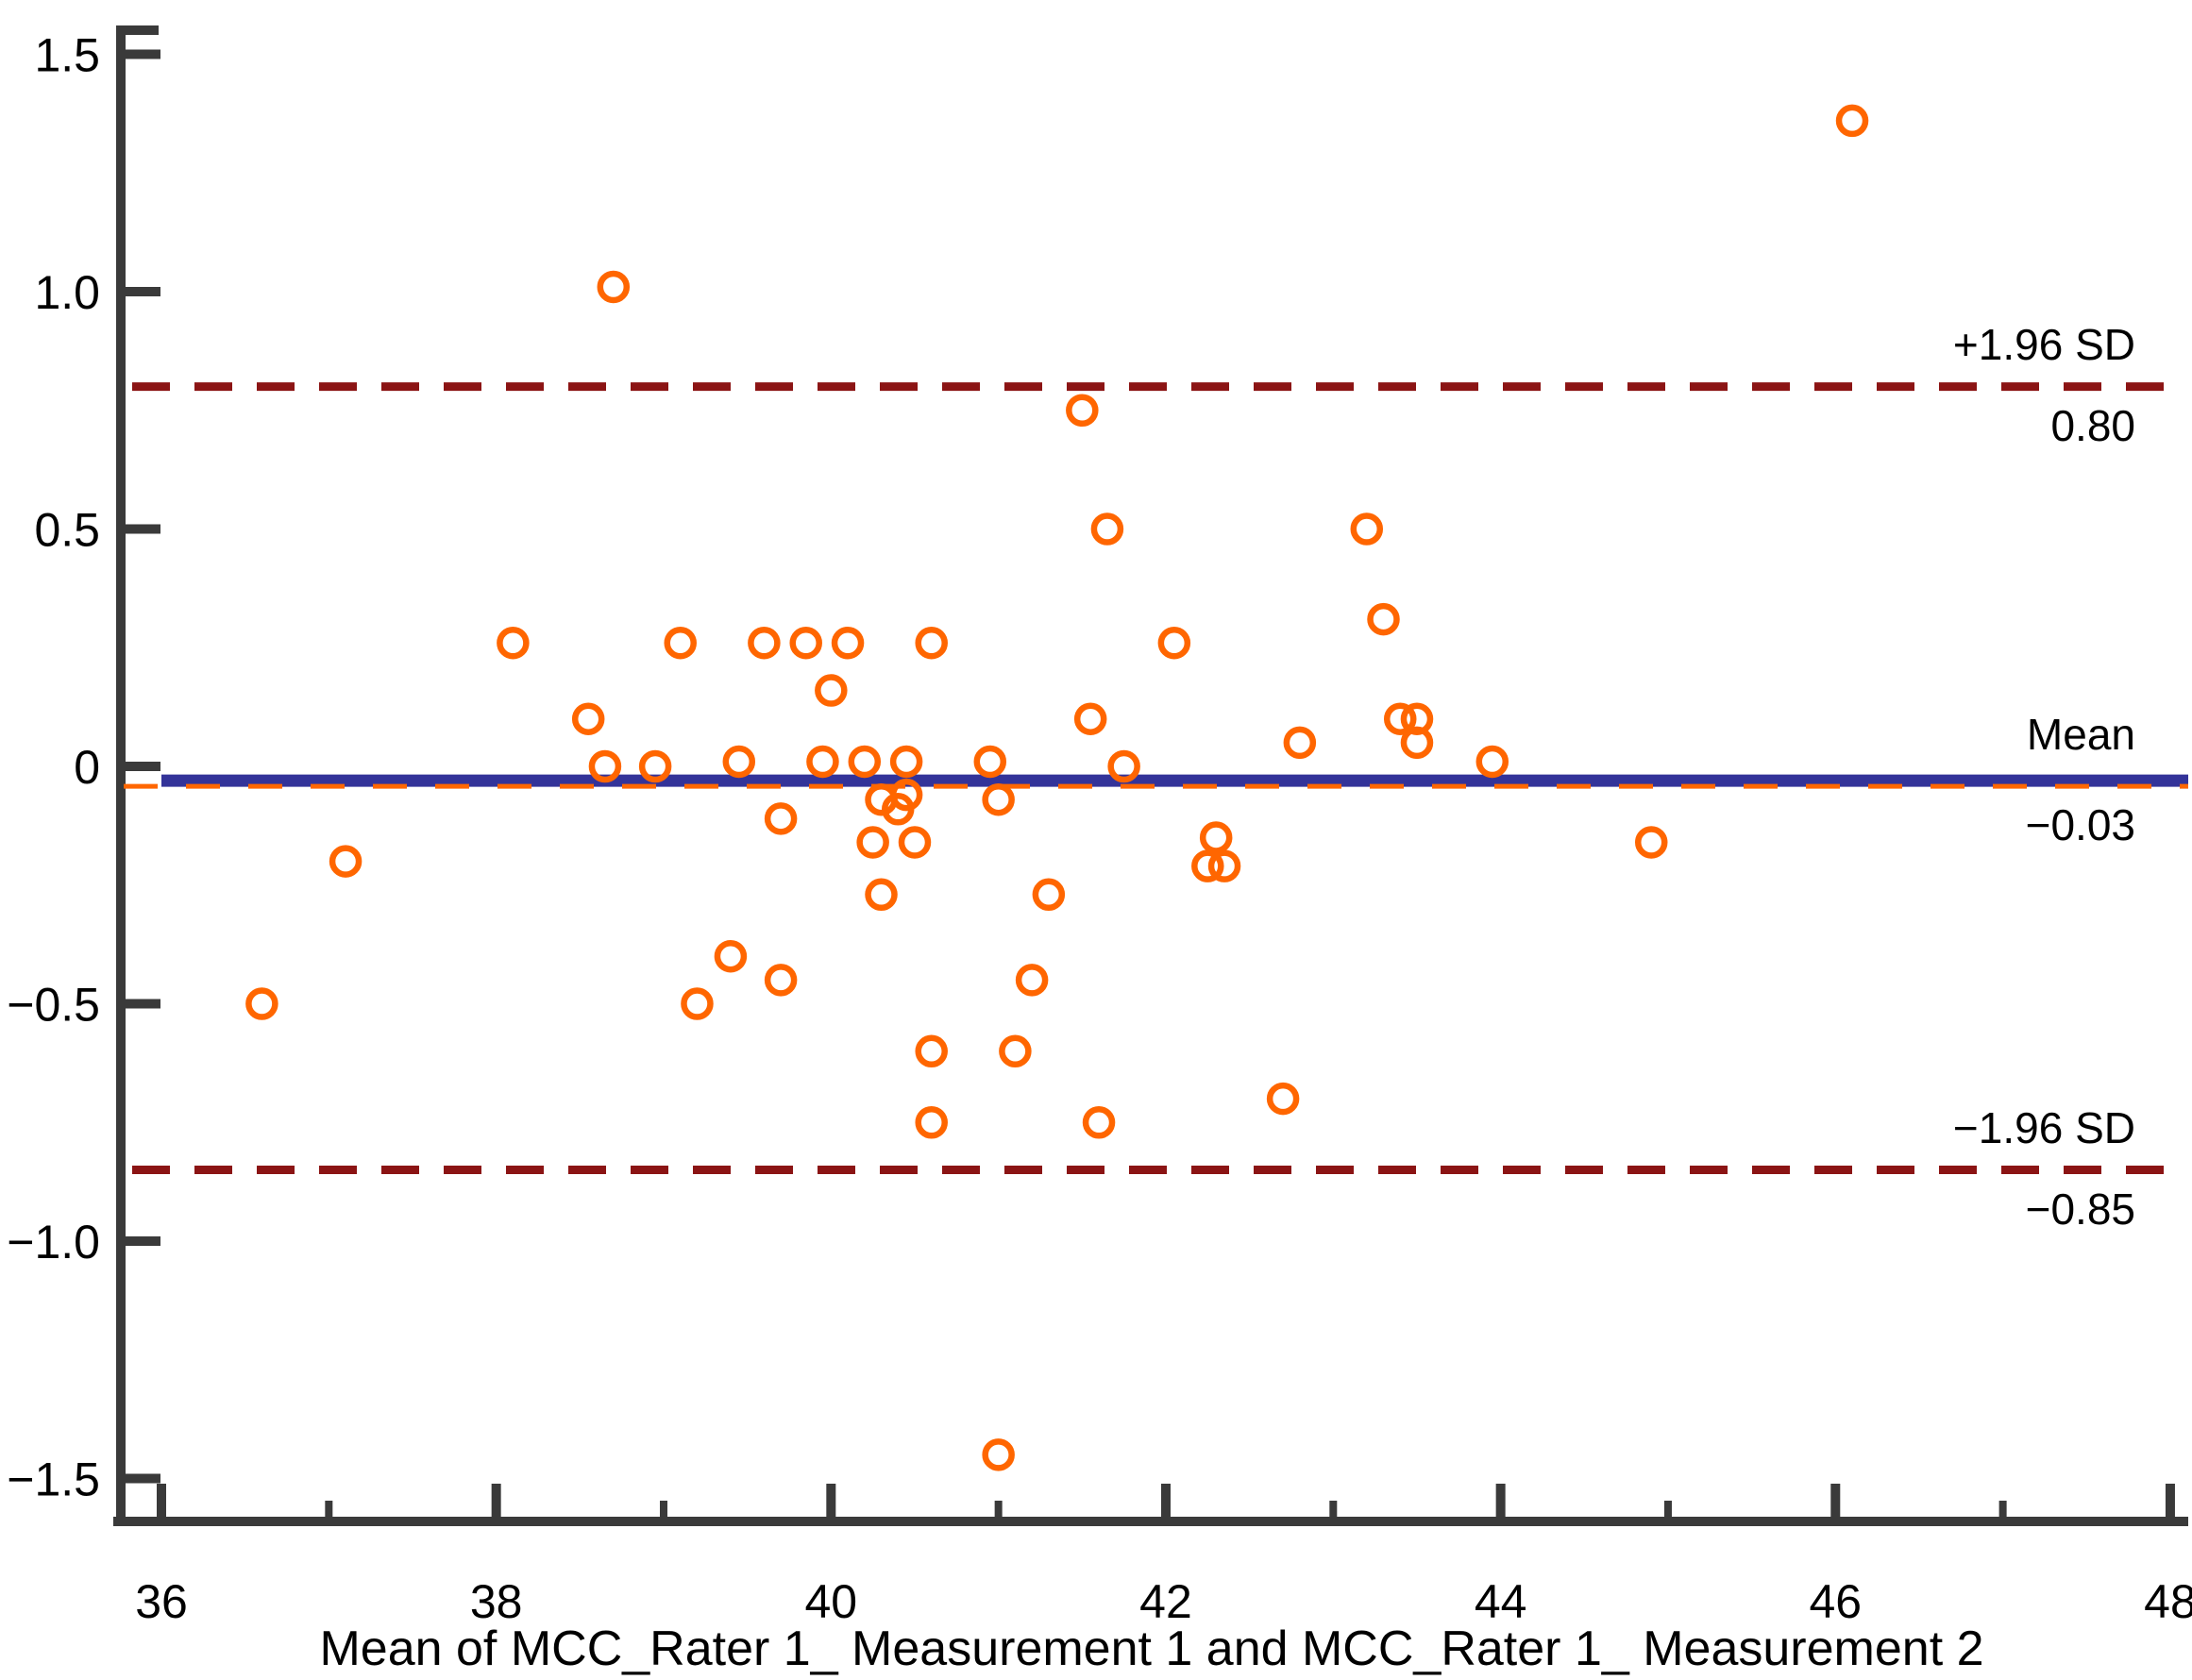  What do you see at coordinates (2092, 425) in the screenshot?
I see `upper-loa-value: 0.80` at bounding box center [2092, 425].